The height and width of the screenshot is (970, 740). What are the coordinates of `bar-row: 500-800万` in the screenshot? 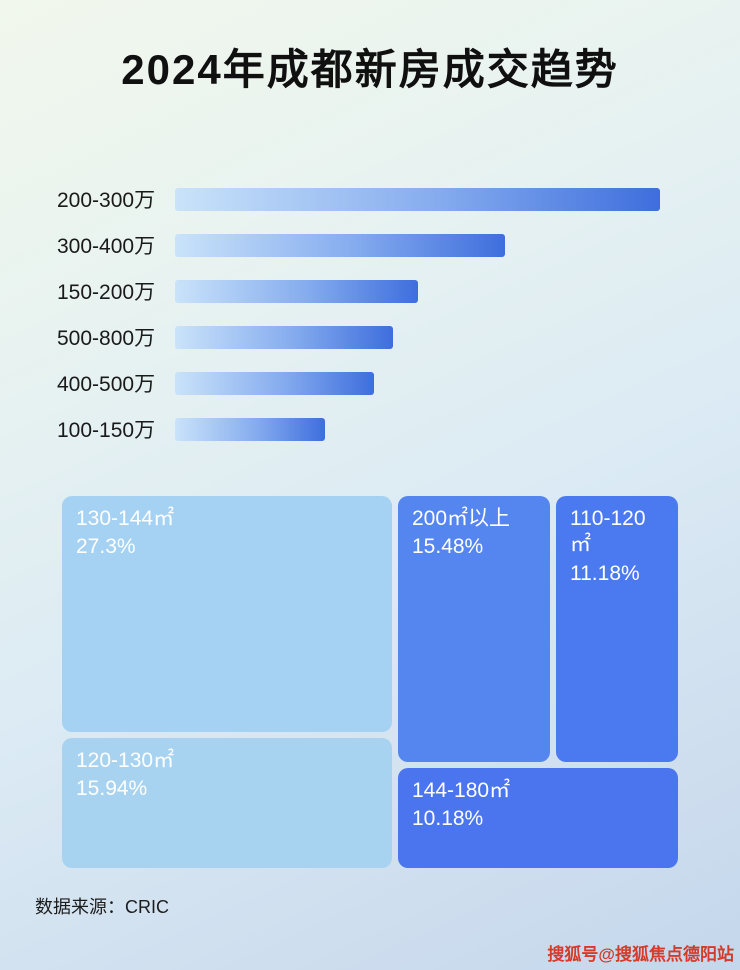 It's located at (358, 337).